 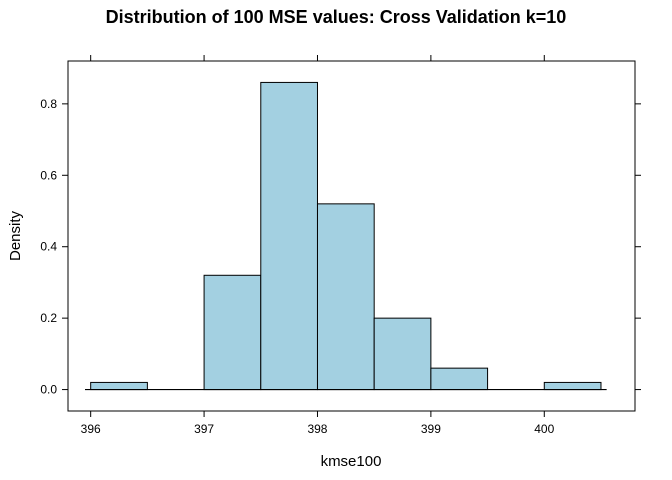 What do you see at coordinates (48, 104) in the screenshot?
I see `y-tick-label-4: 0.8` at bounding box center [48, 104].